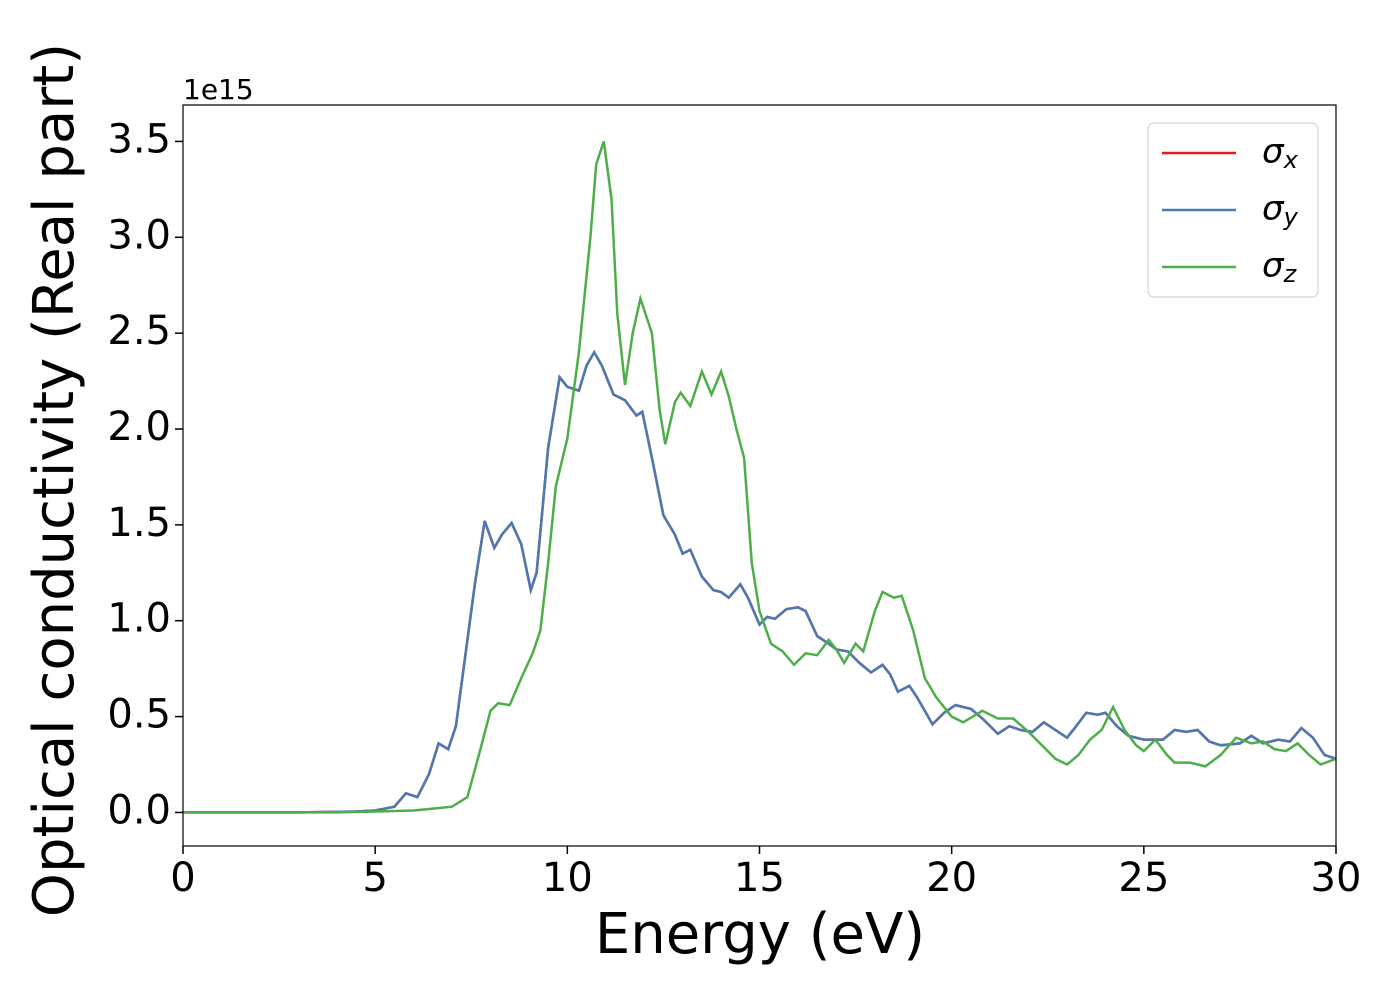 This screenshot has height=1000, width=1400. Describe the element at coordinates (139, 139) in the screenshot. I see `y-tick-label: 3.5` at that location.